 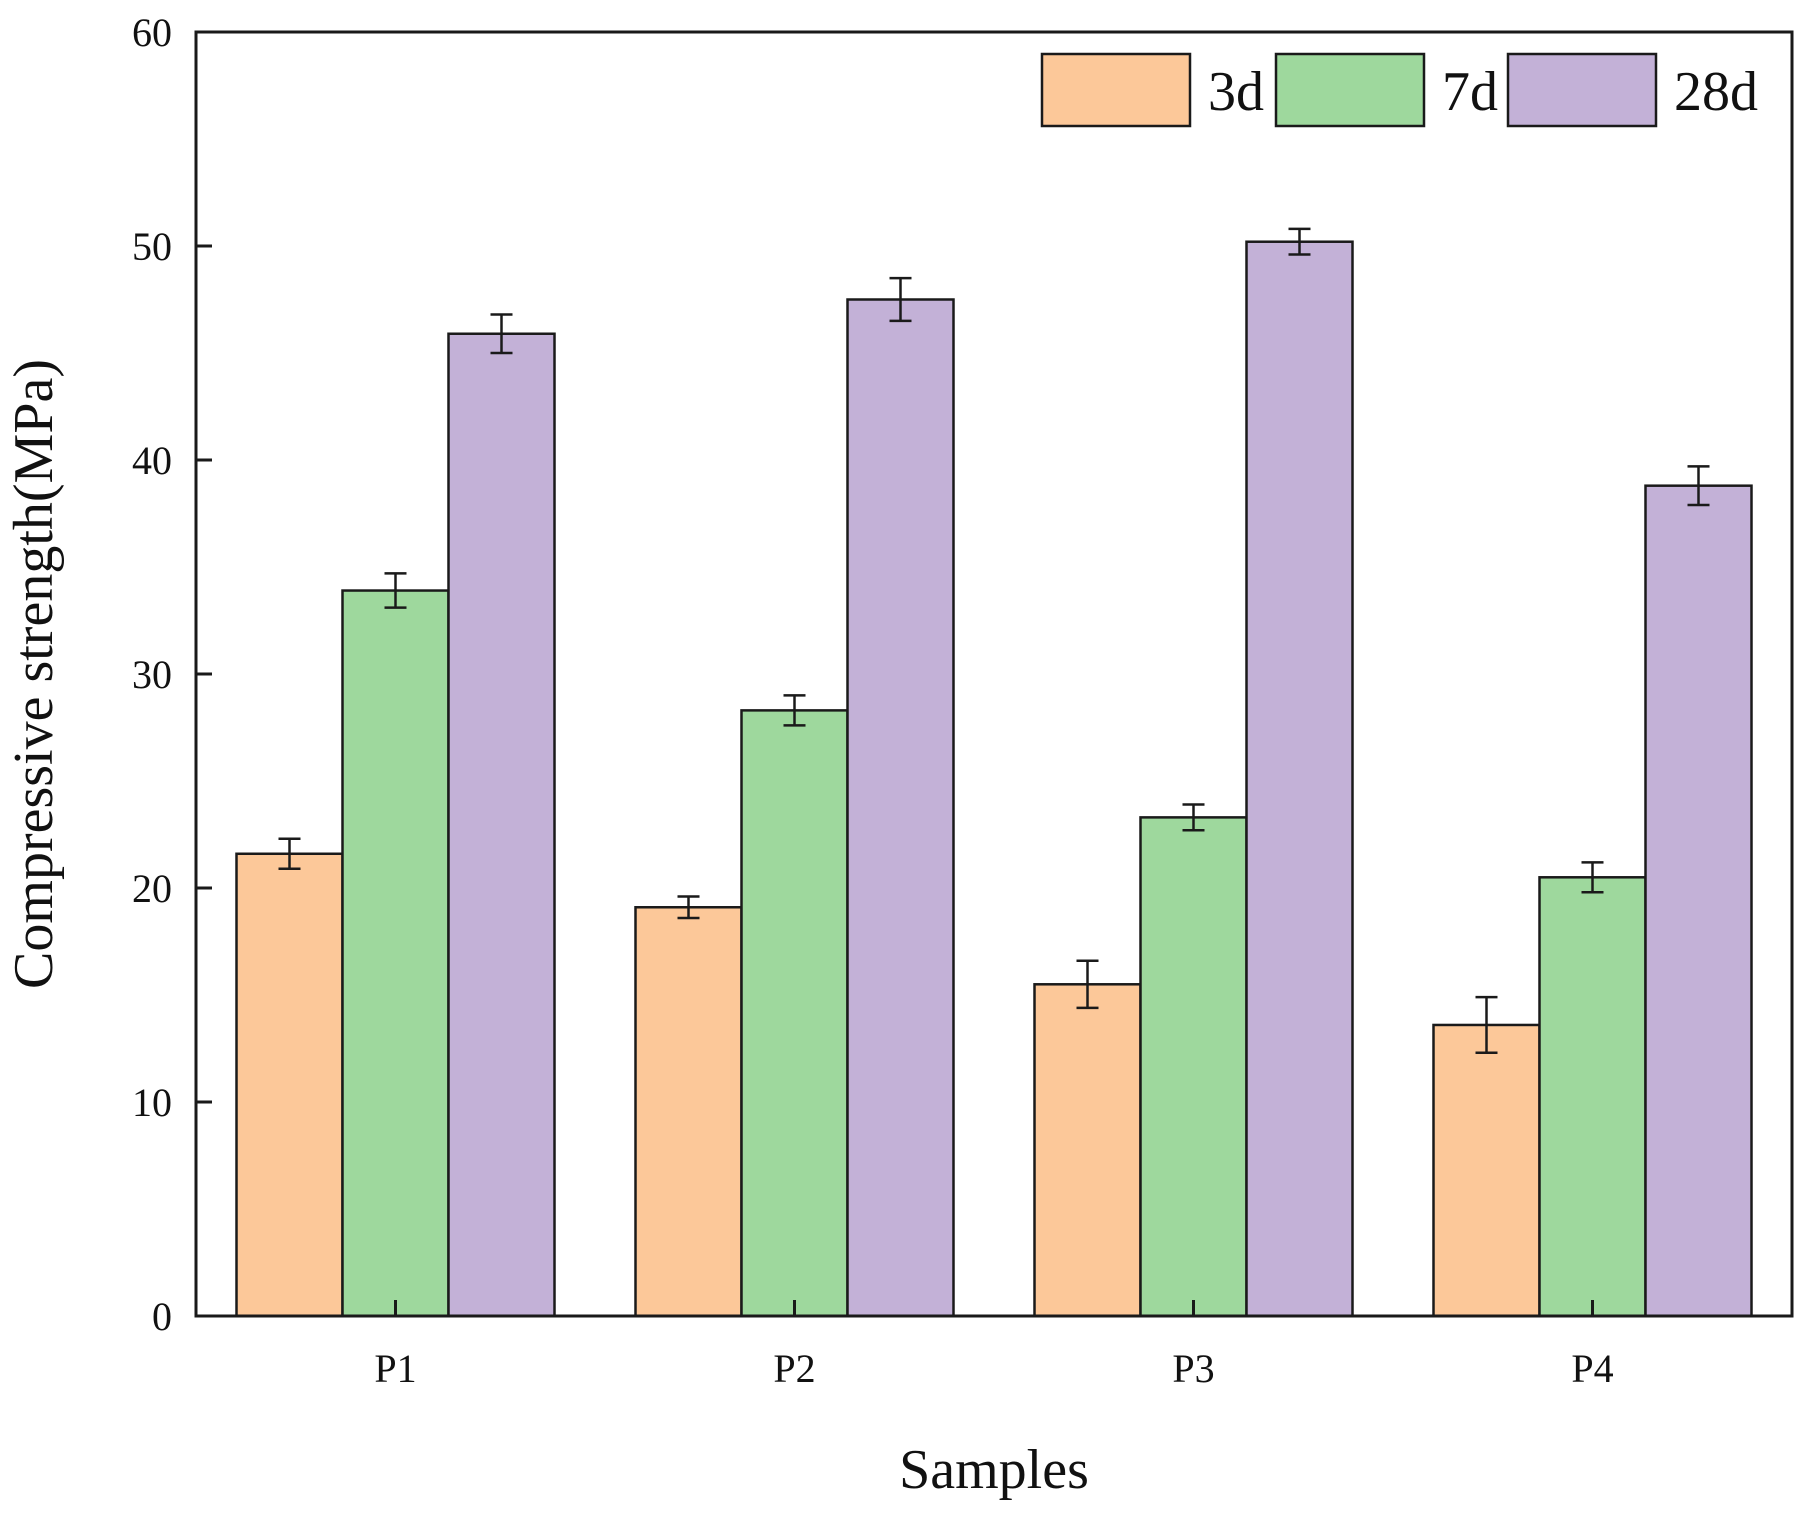 What do you see at coordinates (501, 825) in the screenshot?
I see `bar-p1-28d` at bounding box center [501, 825].